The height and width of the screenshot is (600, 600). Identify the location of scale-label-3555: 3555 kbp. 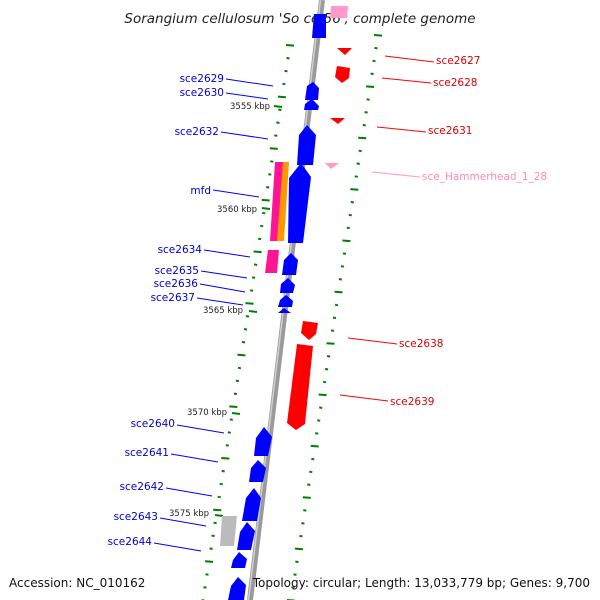
(250, 107).